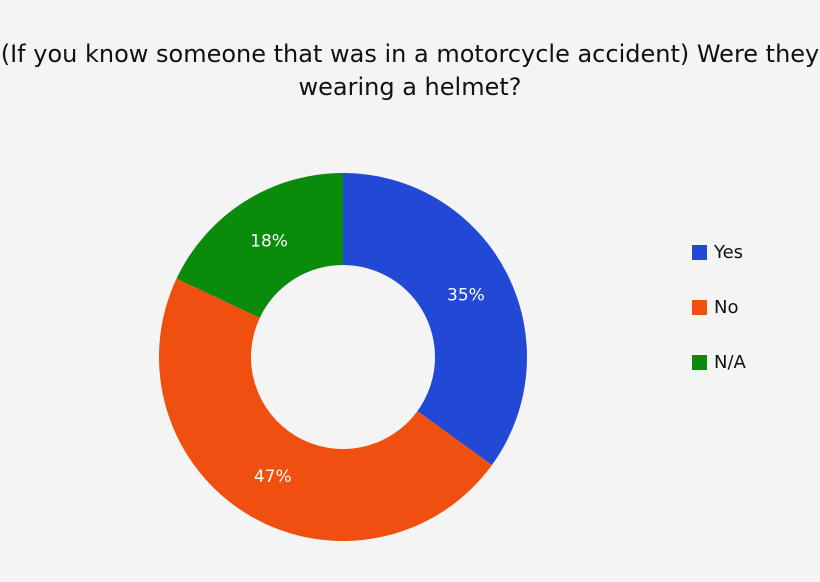 Image resolution: width=820 pixels, height=582 pixels. I want to click on legend-item: N/A, so click(719, 362).